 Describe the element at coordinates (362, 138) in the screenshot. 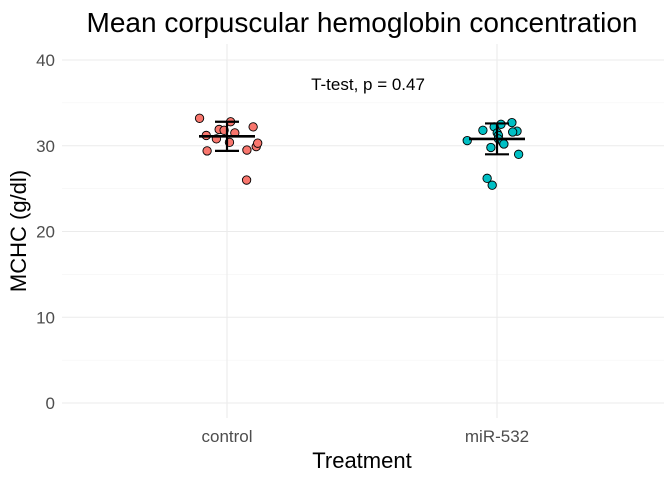

I see `error-bars` at that location.